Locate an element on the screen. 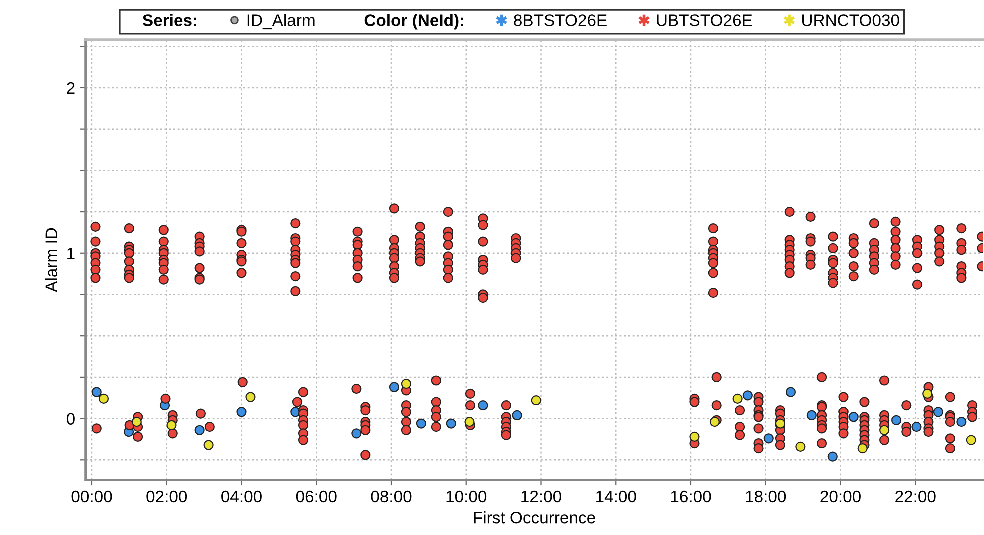 This screenshot has height=535, width=984. x-tick-label: 20:00 is located at coordinates (840, 496).